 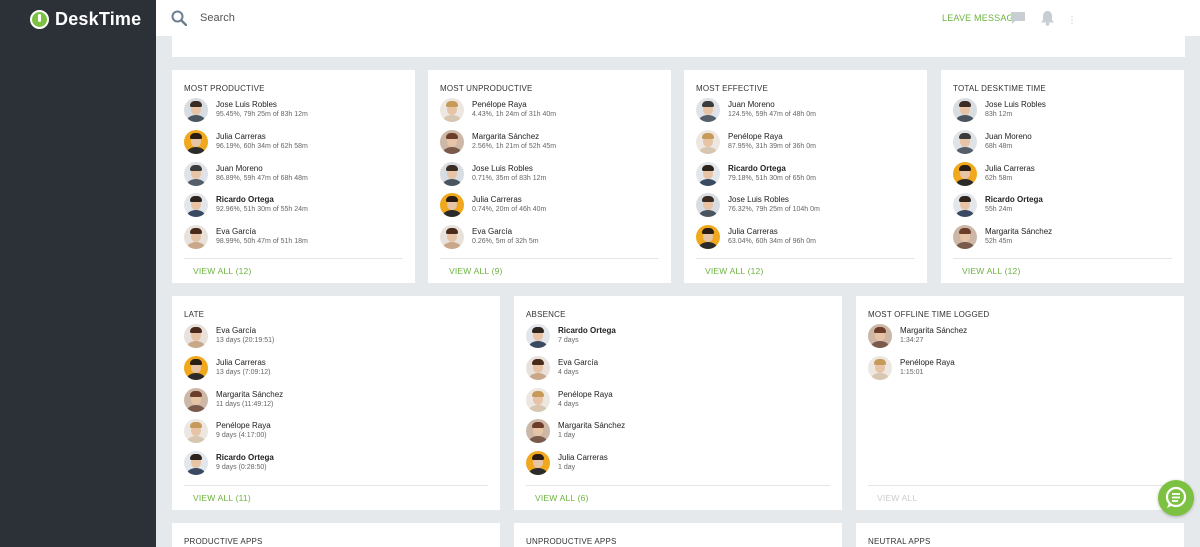 What do you see at coordinates (568, 404) in the screenshot?
I see `person-stat: 4 days` at bounding box center [568, 404].